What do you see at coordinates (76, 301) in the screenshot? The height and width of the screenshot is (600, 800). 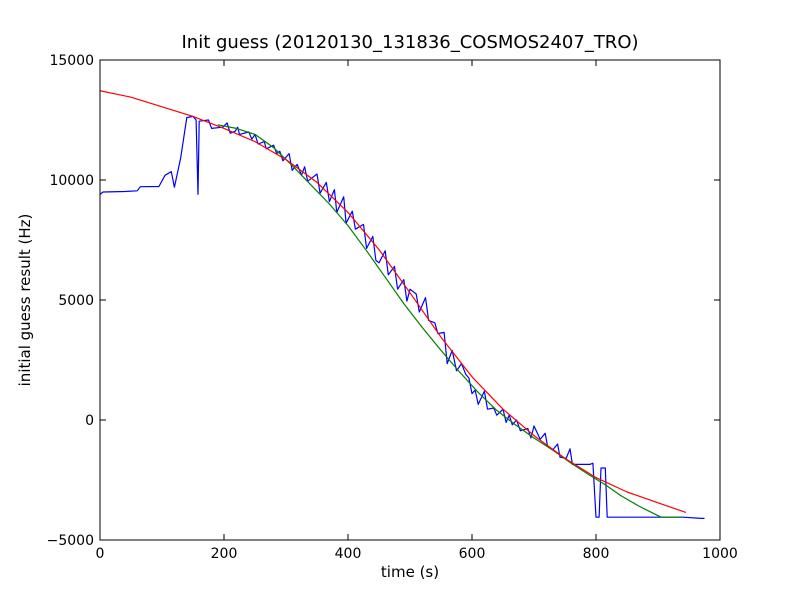 I see `y-tick-label: 5000` at bounding box center [76, 301].